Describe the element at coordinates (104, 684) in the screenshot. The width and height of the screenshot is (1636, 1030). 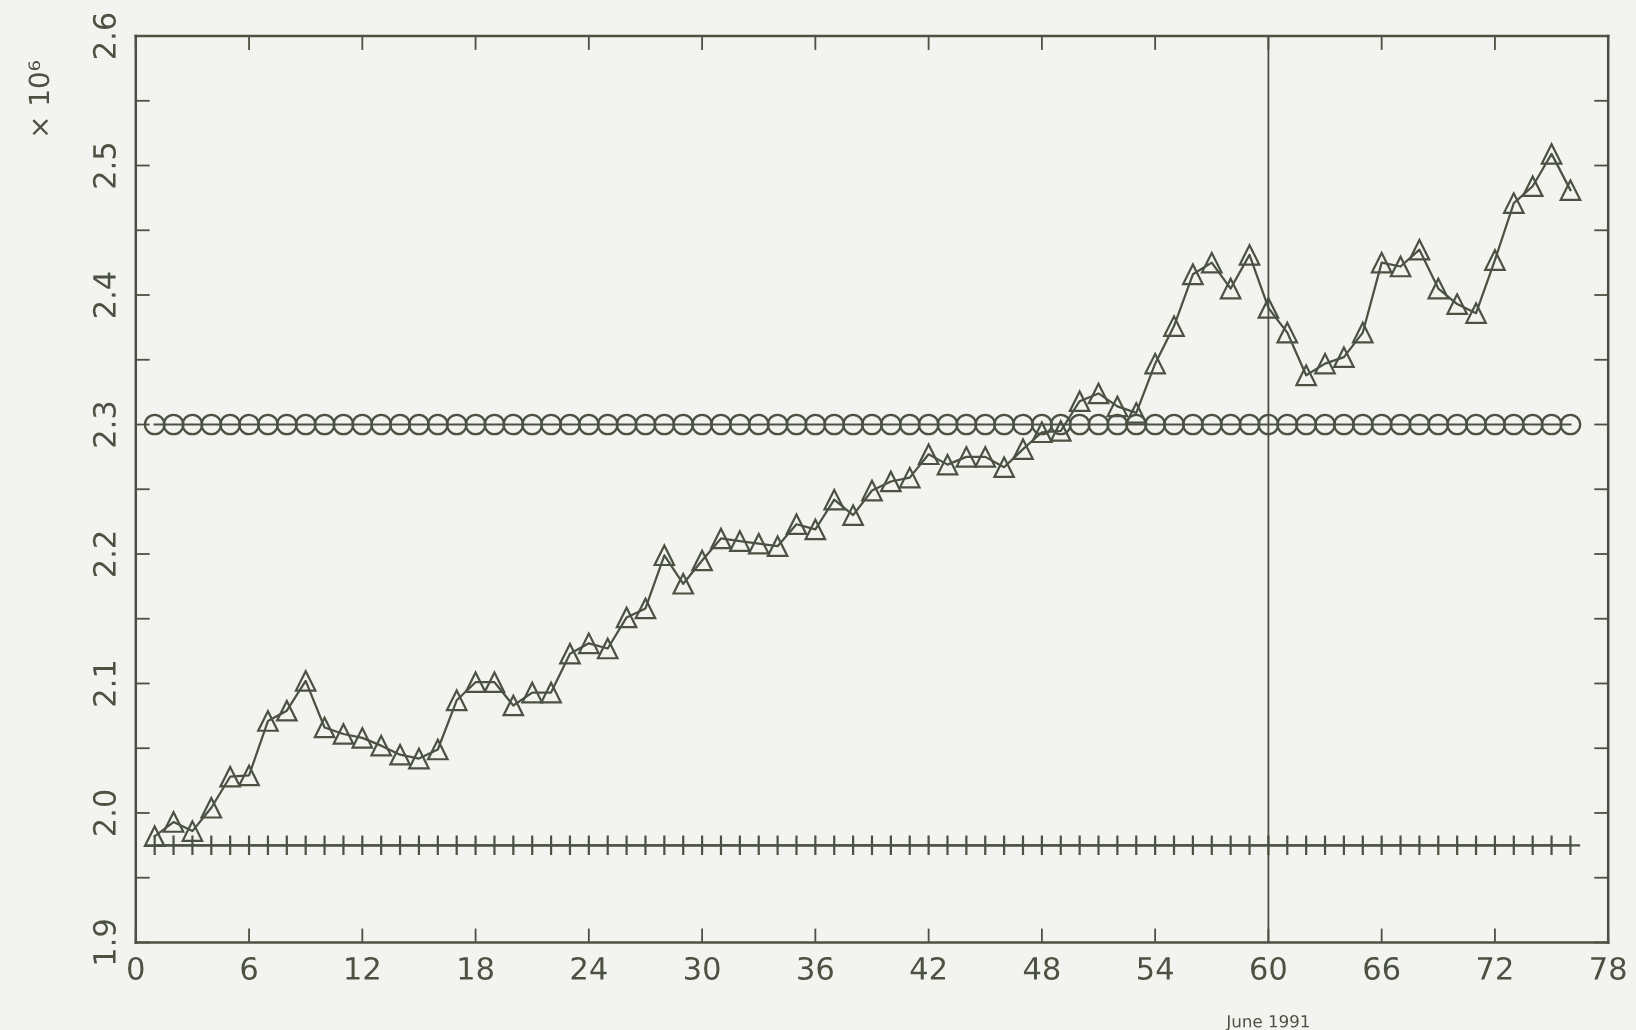
I see `y-tick-label: 2.1` at that location.